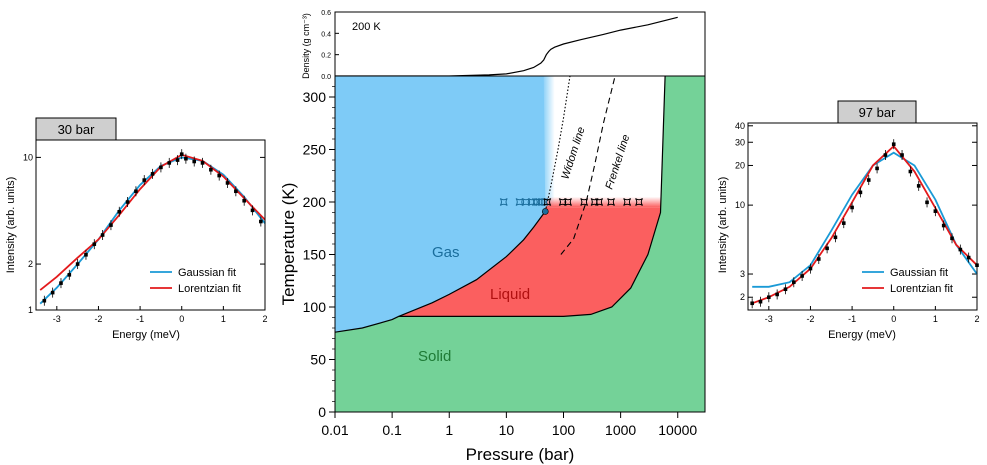  What do you see at coordinates (334, 430) in the screenshot?
I see `x-tick-label: 0.01` at bounding box center [334, 430].